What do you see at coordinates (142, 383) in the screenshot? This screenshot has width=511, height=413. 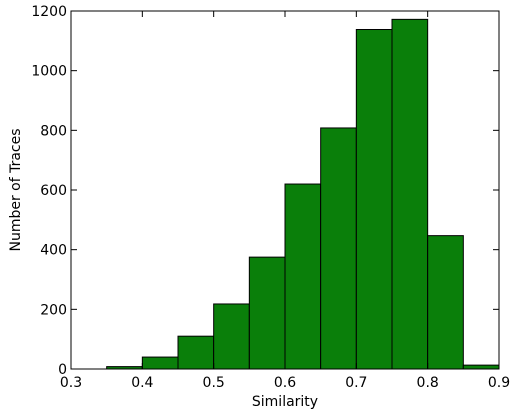 I see `x-tick-label: 0.4` at bounding box center [142, 383].